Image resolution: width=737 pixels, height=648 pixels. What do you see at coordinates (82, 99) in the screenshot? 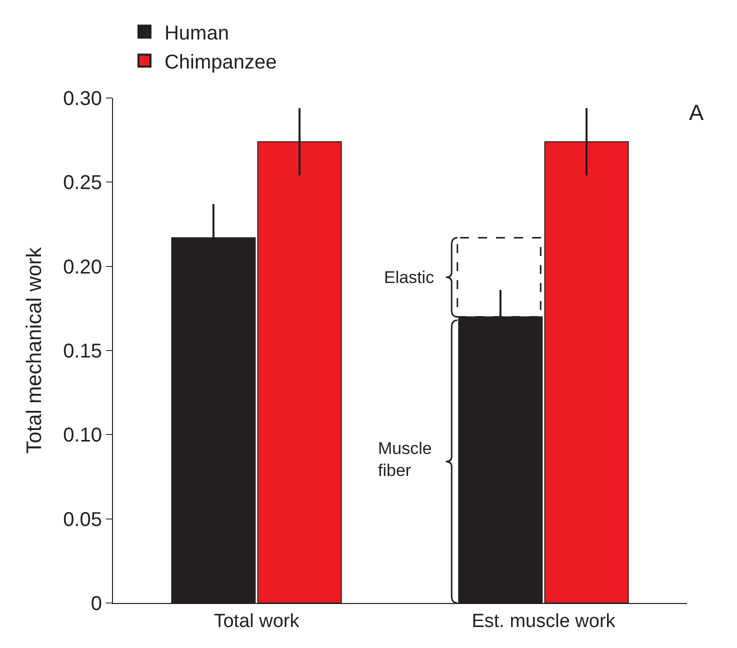
I see `y-tick-label: 0.30` at bounding box center [82, 99].